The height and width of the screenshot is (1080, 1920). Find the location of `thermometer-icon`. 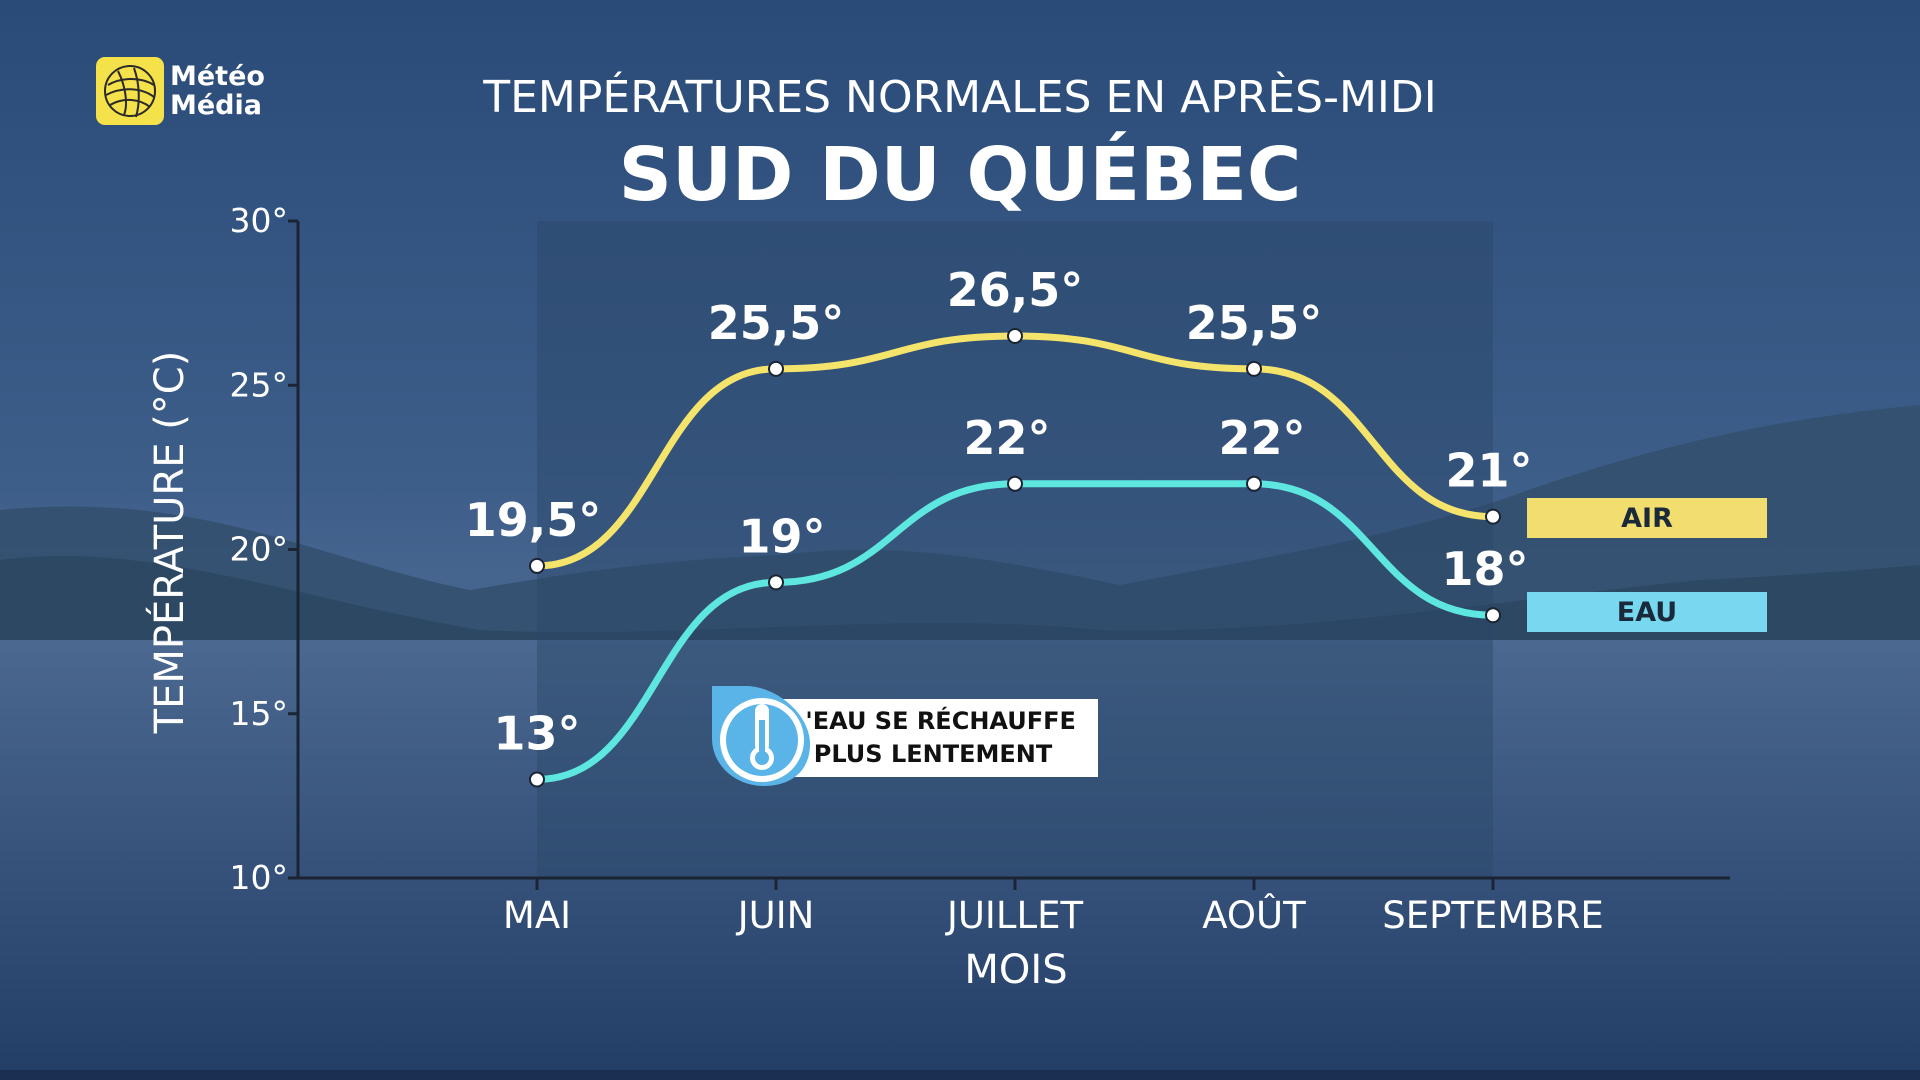

thermometer-icon is located at coordinates (761, 736).